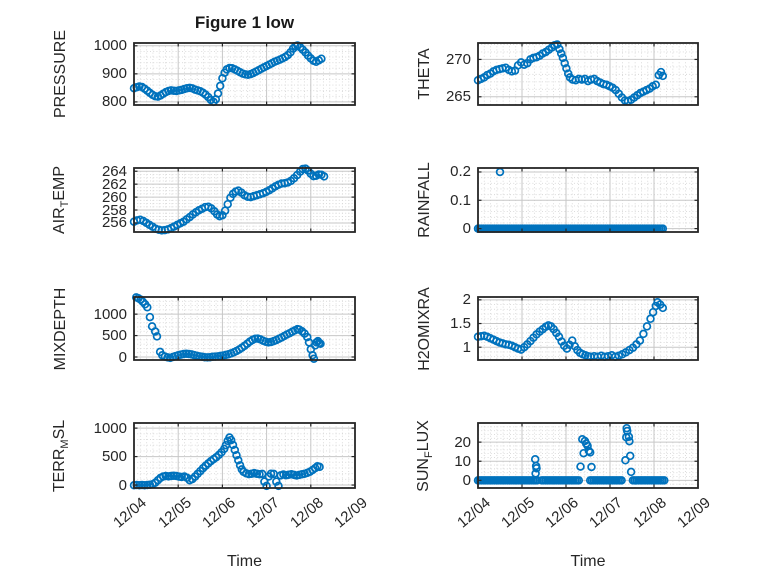 This screenshot has height=583, width=778. What do you see at coordinates (466, 347) in the screenshot?
I see `y-tick-label: 1` at bounding box center [466, 347].